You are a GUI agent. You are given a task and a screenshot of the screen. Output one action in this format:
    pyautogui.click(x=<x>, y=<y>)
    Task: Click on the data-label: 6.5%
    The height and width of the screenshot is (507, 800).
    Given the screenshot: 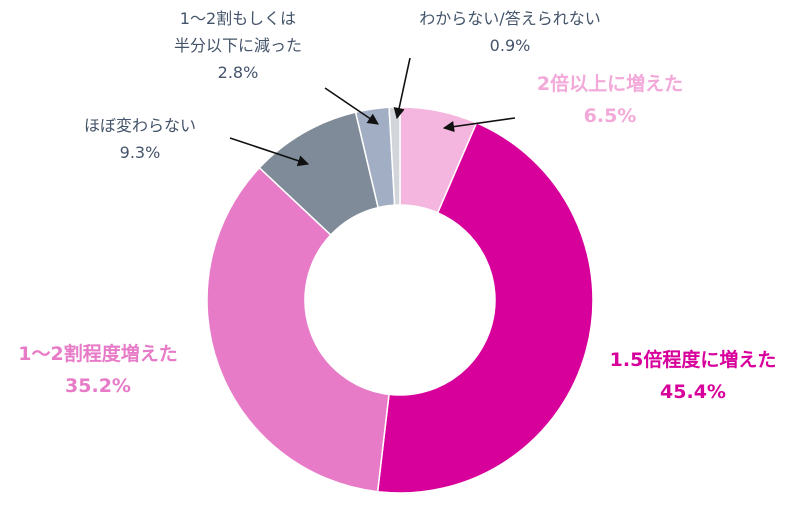 What is the action you would take?
    pyautogui.click(x=610, y=116)
    